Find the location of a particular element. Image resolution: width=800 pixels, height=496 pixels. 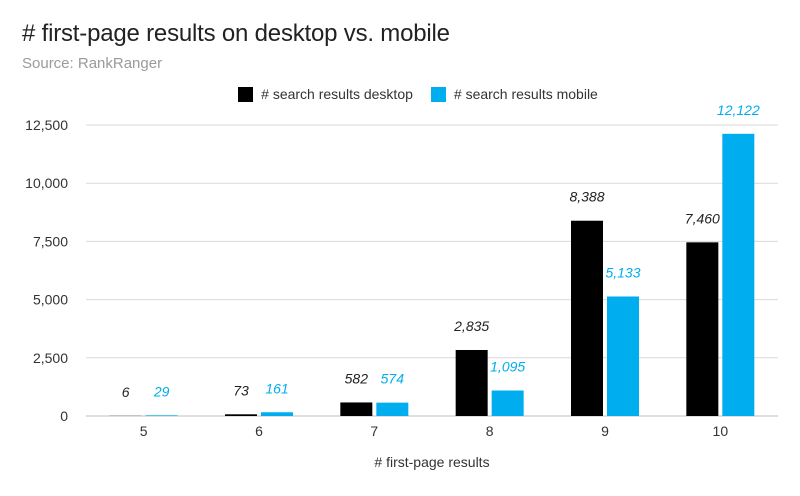

legend-item-desktop: # search results desktop is located at coordinates (325, 94).